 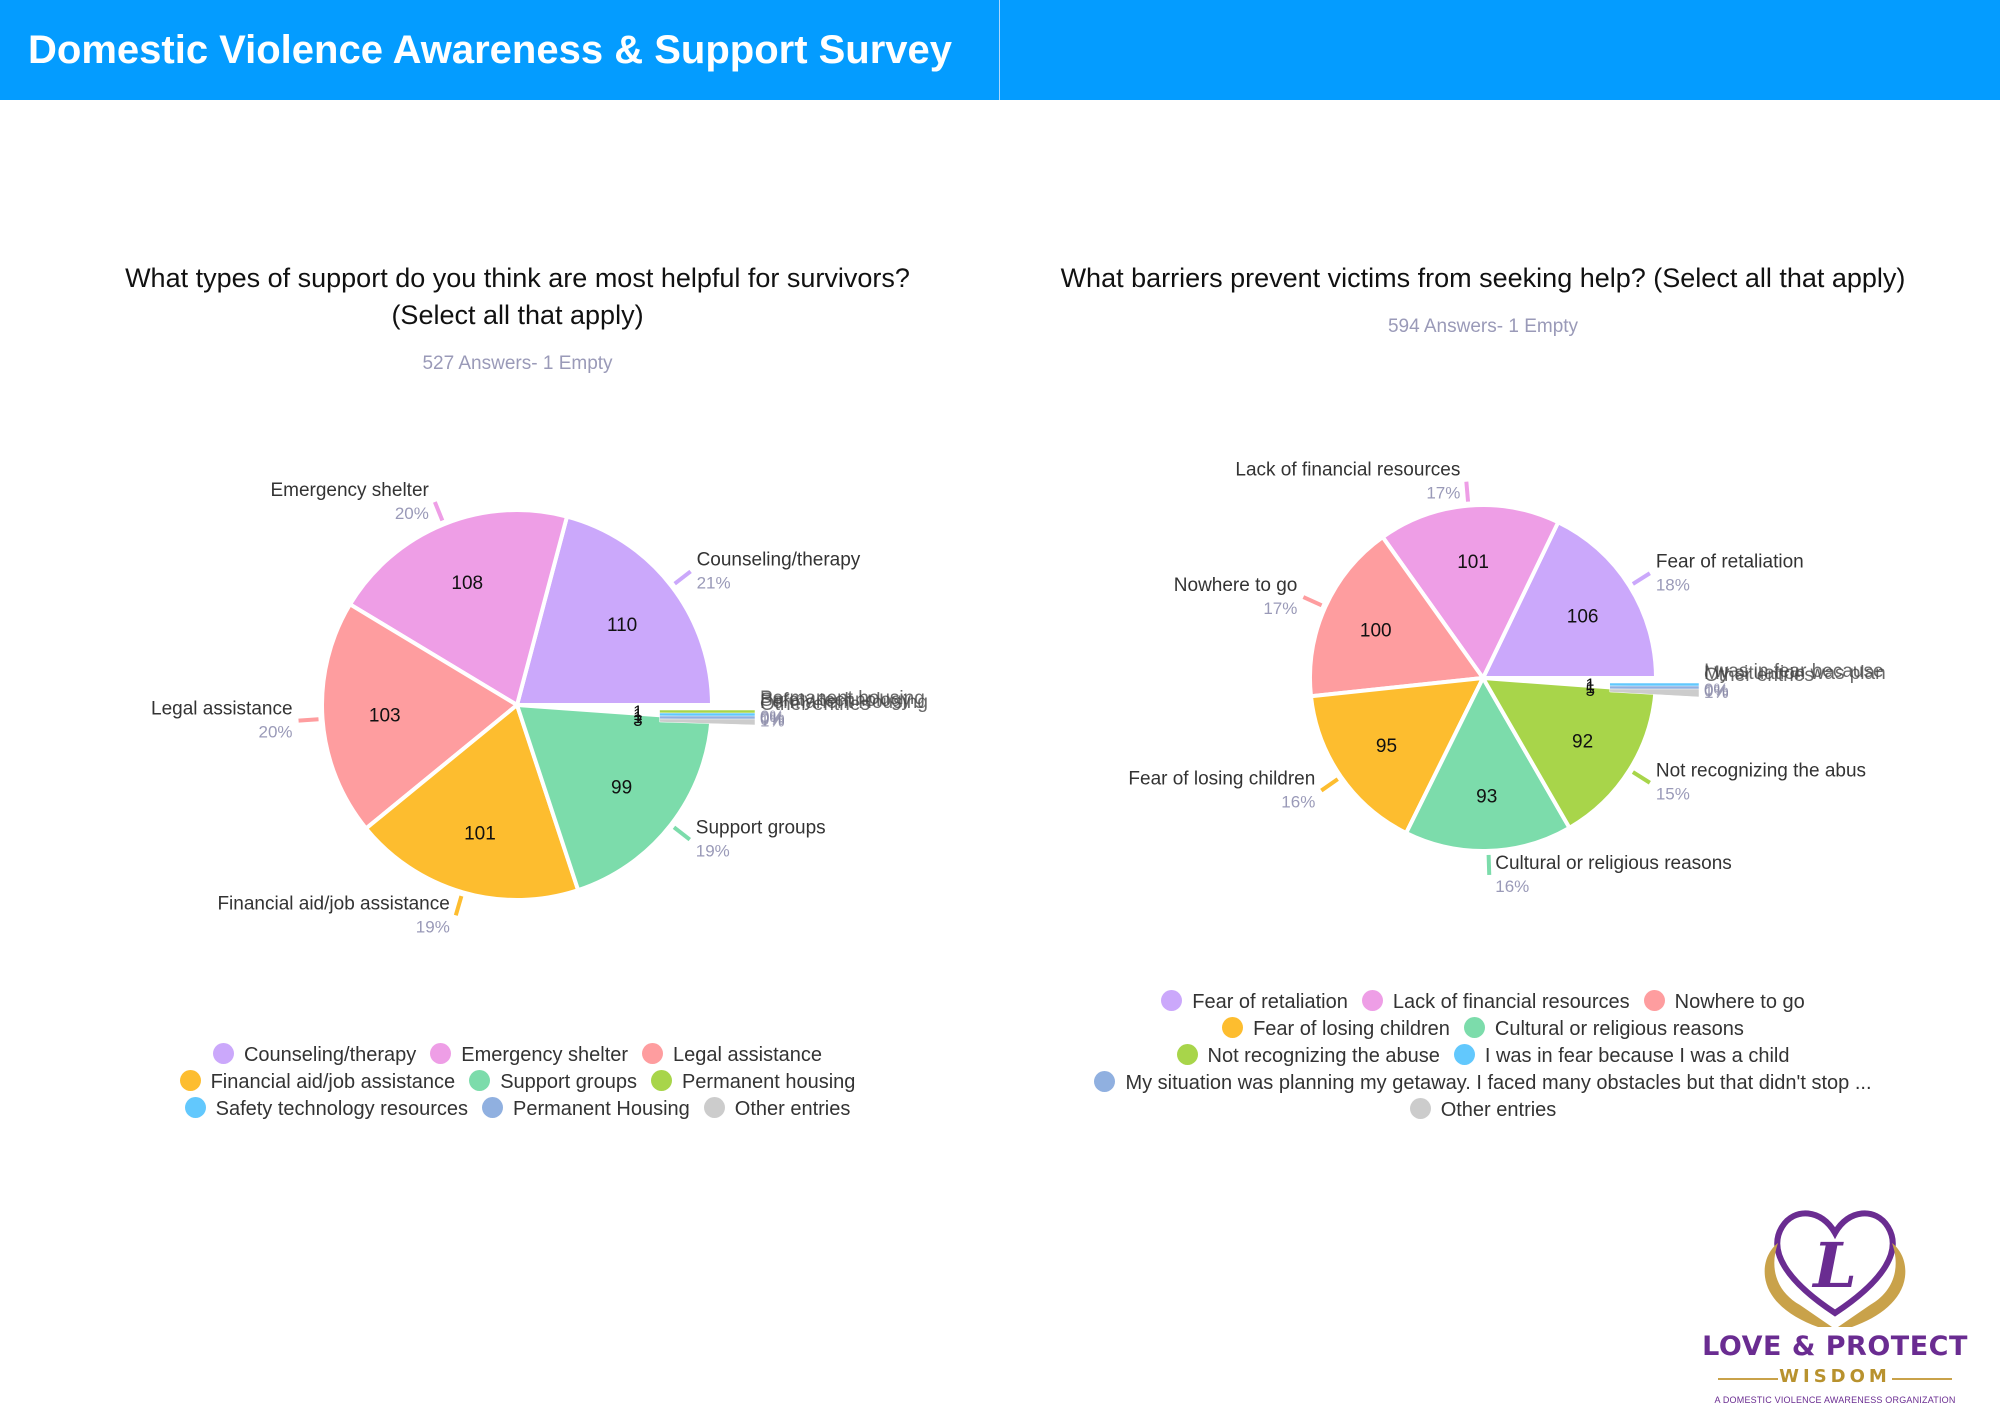 I want to click on slice-name-label: Permanent housing, so click(x=842, y=698).